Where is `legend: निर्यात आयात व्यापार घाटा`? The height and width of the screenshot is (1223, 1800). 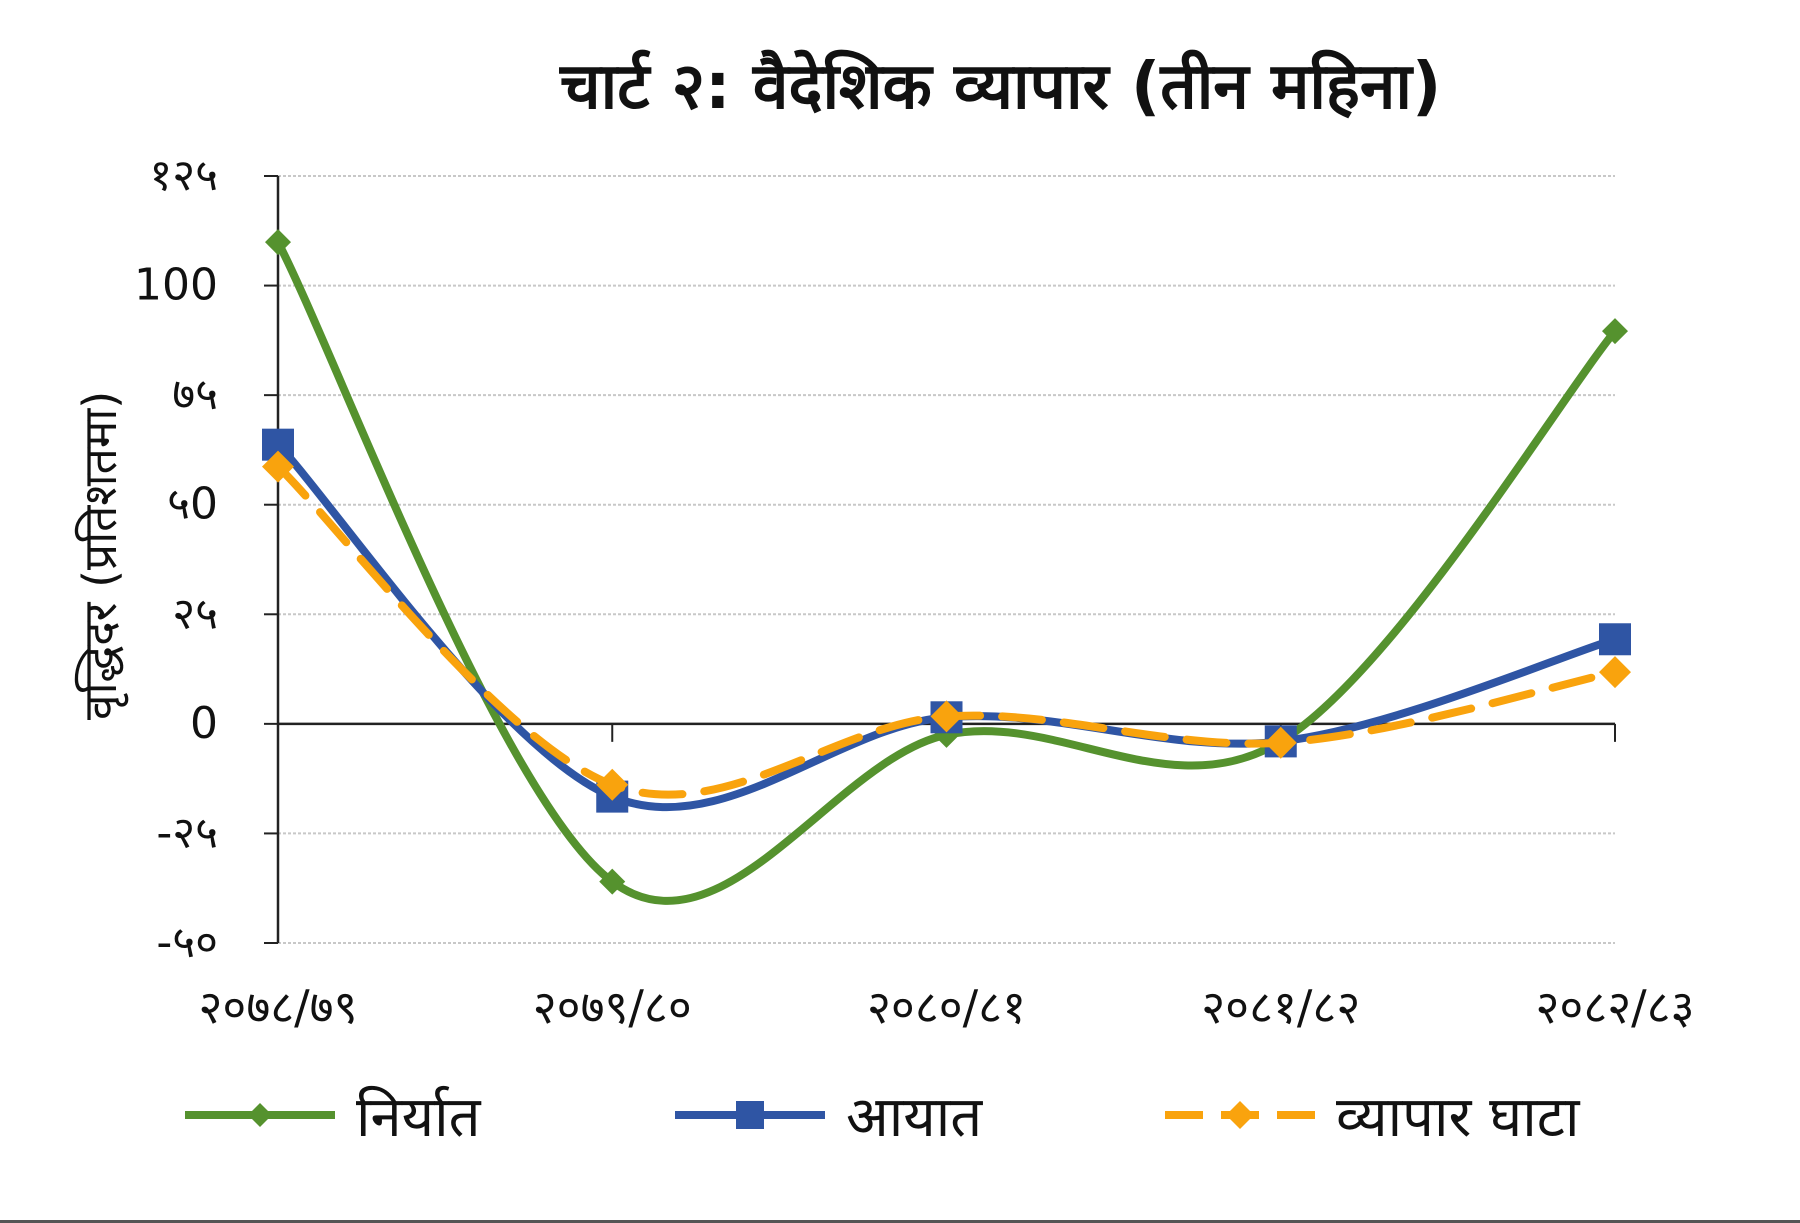
legend: निर्यात आयात व्यापार घाटा is located at coordinates (930, 1115).